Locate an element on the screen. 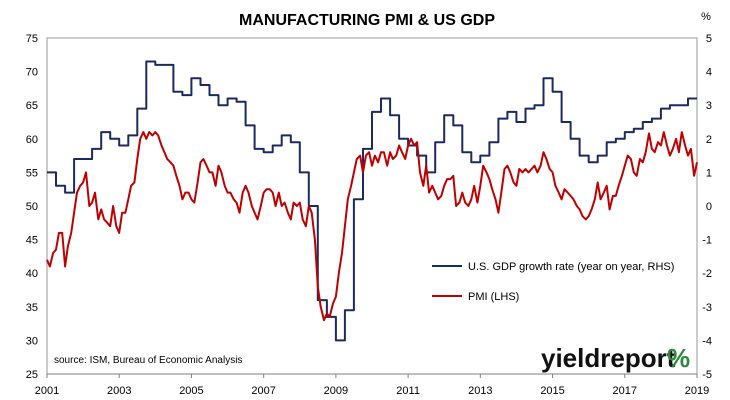 This screenshot has width=730, height=400. y-left-tick-label: 65 is located at coordinates (32, 106).